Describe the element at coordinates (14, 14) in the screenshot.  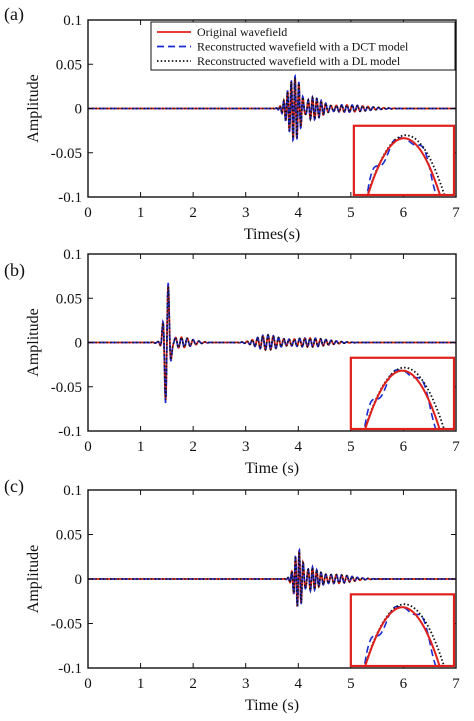
I see `panel-label: (a)` at that location.